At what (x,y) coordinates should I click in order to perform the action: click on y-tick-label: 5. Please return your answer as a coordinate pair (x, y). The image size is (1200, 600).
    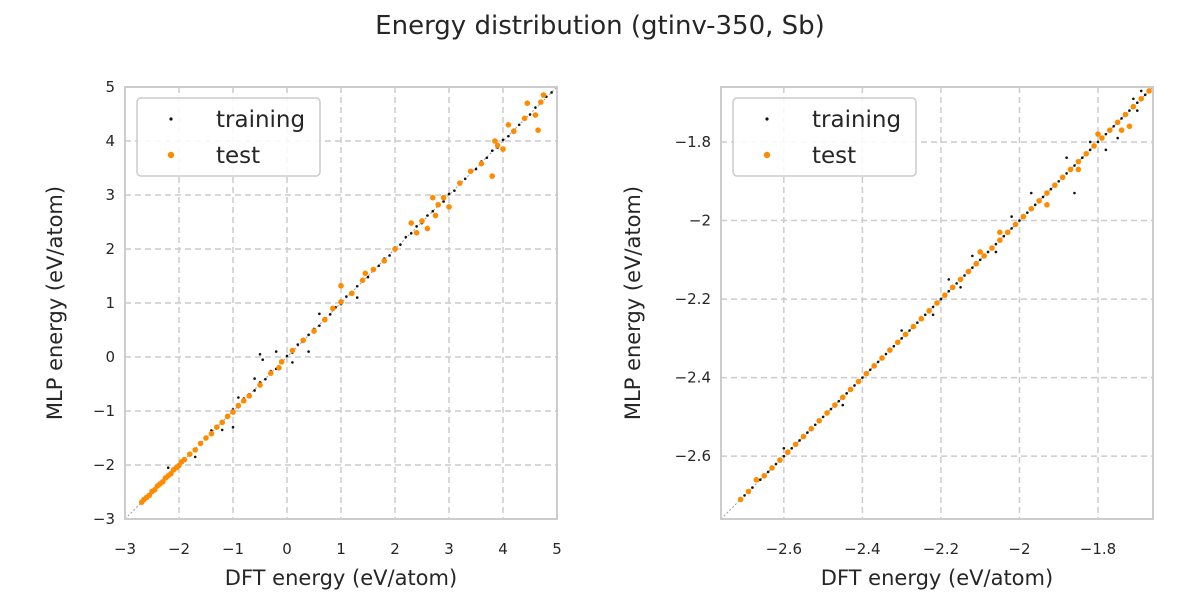
    Looking at the image, I should click on (110, 87).